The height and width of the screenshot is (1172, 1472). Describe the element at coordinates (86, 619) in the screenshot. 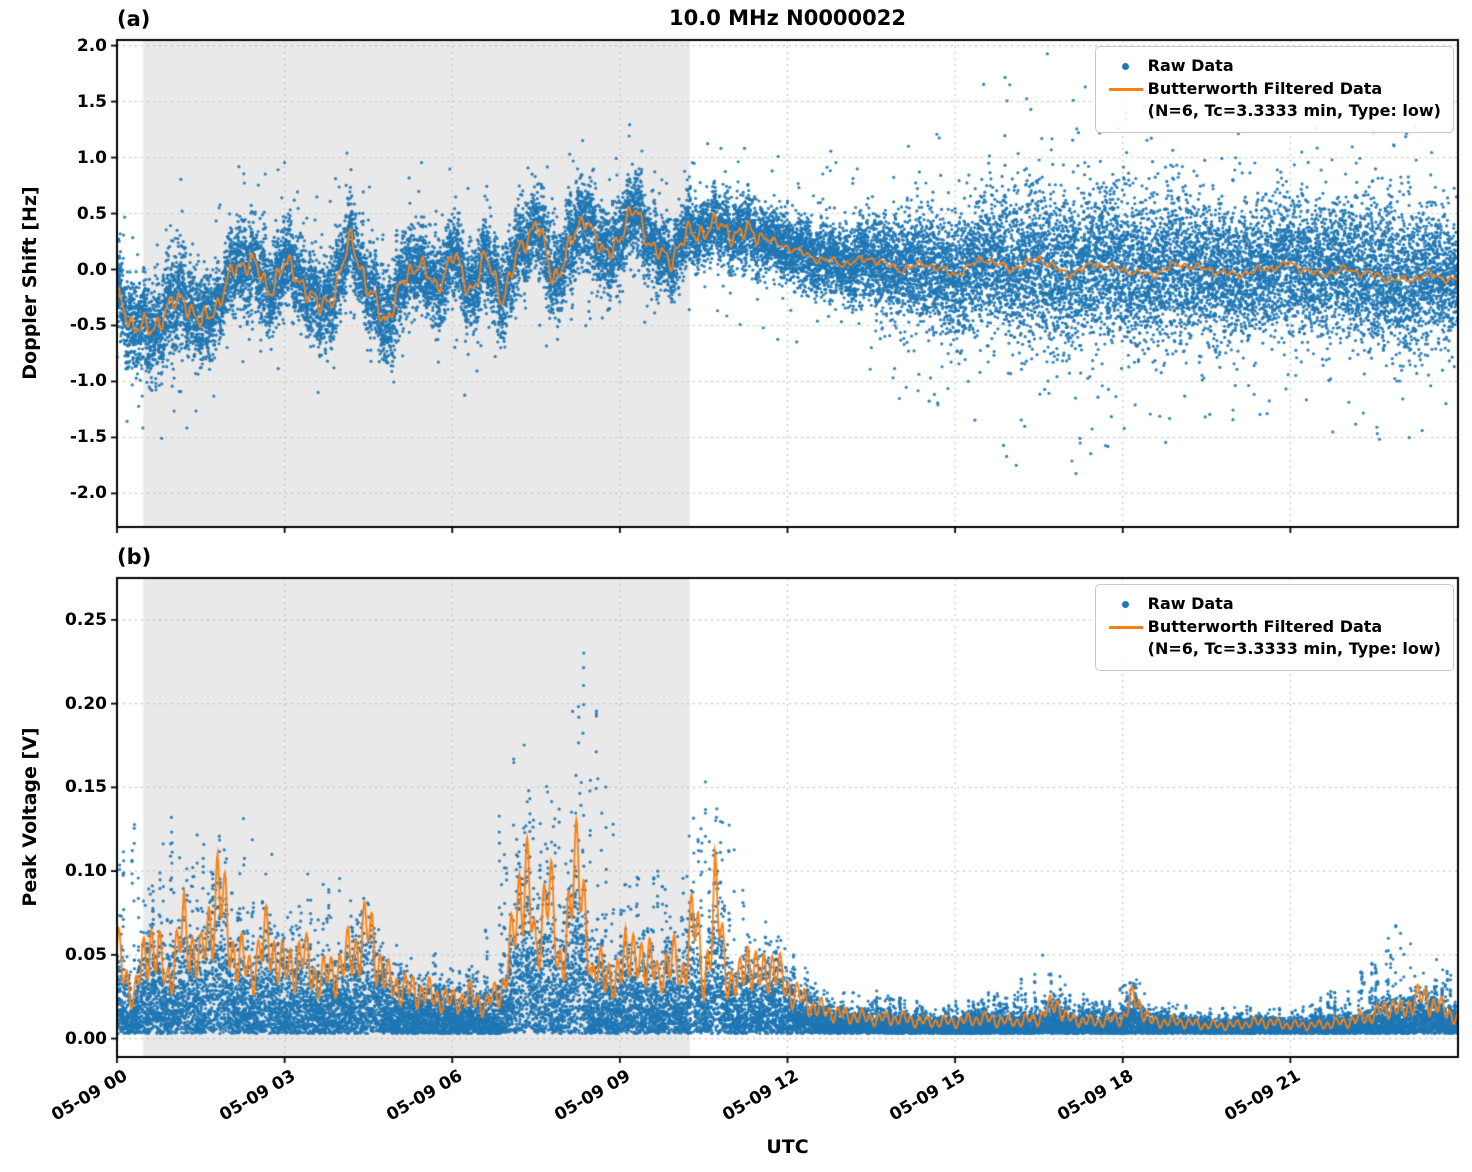

I see `y-tick-label: 0.25` at that location.